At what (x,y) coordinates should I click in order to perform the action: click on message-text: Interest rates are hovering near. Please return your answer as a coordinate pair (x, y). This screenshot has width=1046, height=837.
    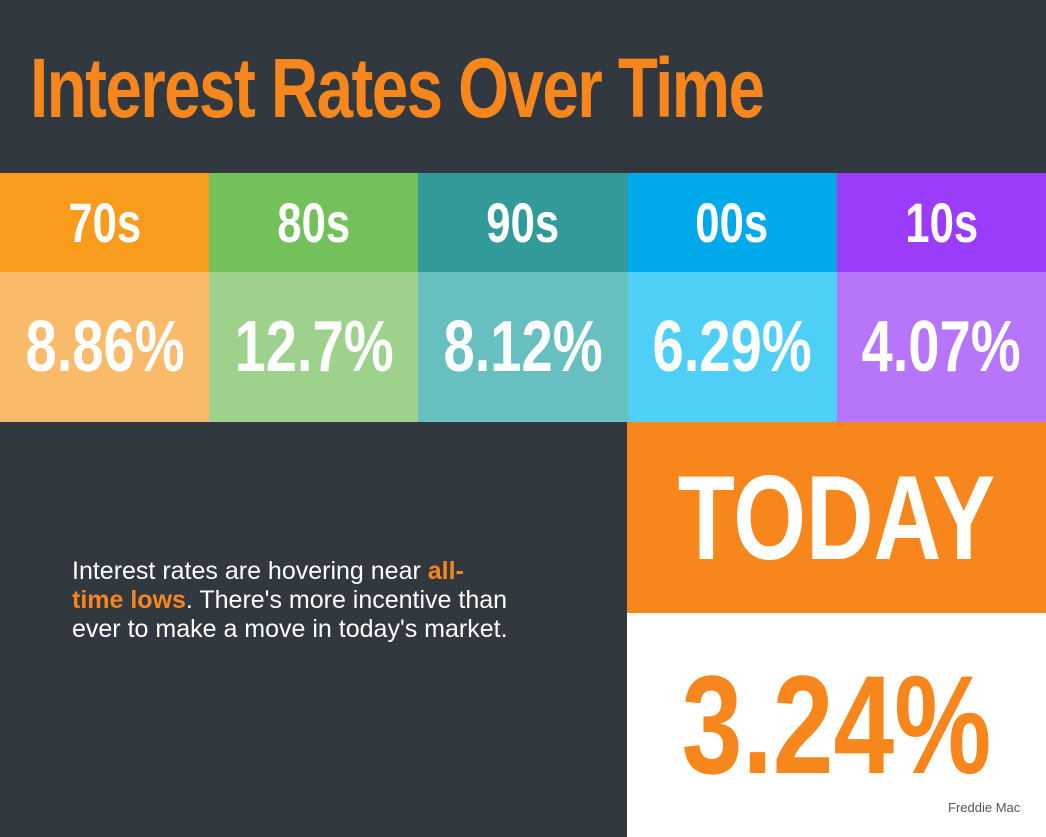
    Looking at the image, I should click on (250, 571).